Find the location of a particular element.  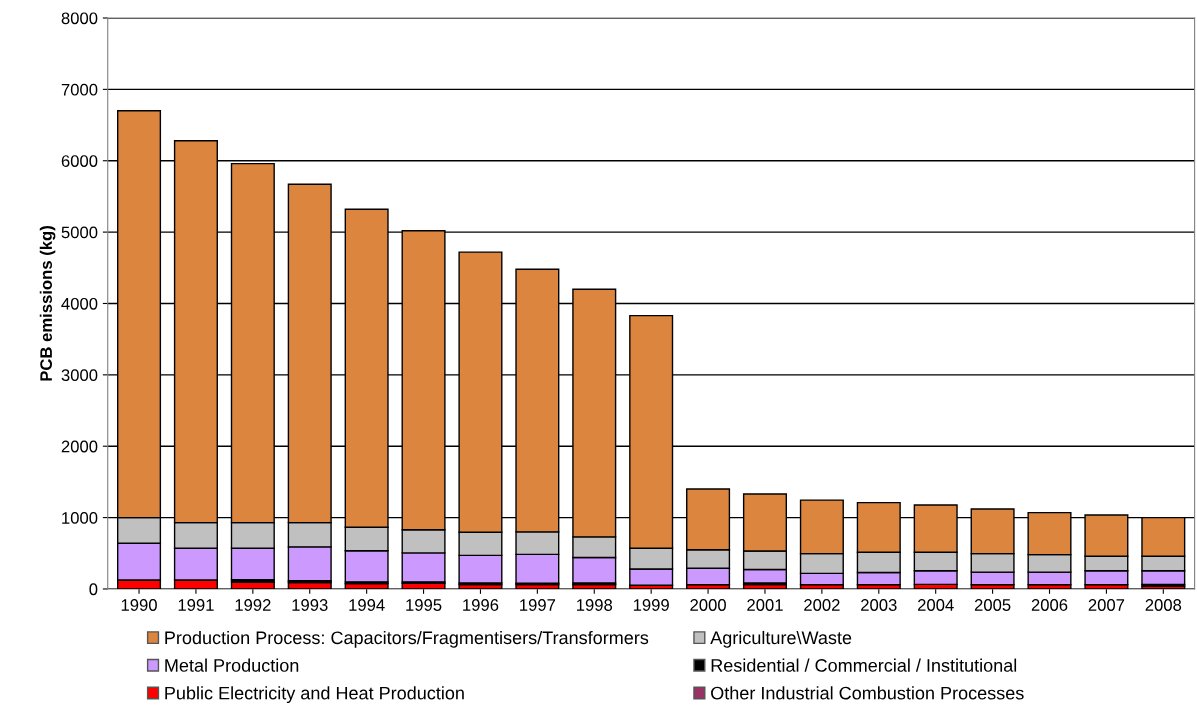

x-tick-label: 2002 is located at coordinates (822, 605).